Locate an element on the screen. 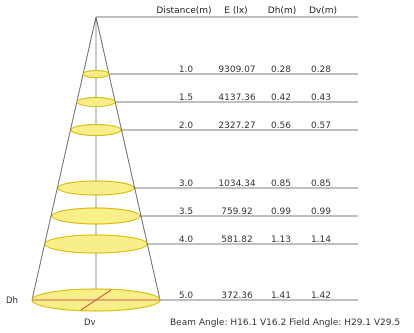 The height and width of the screenshot is (333, 414). header-dv: Dv(m) is located at coordinates (323, 11).